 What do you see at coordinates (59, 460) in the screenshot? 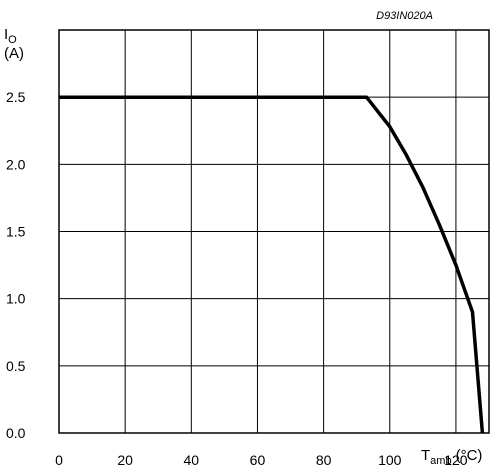
I see `x-tick-label: 0` at bounding box center [59, 460].